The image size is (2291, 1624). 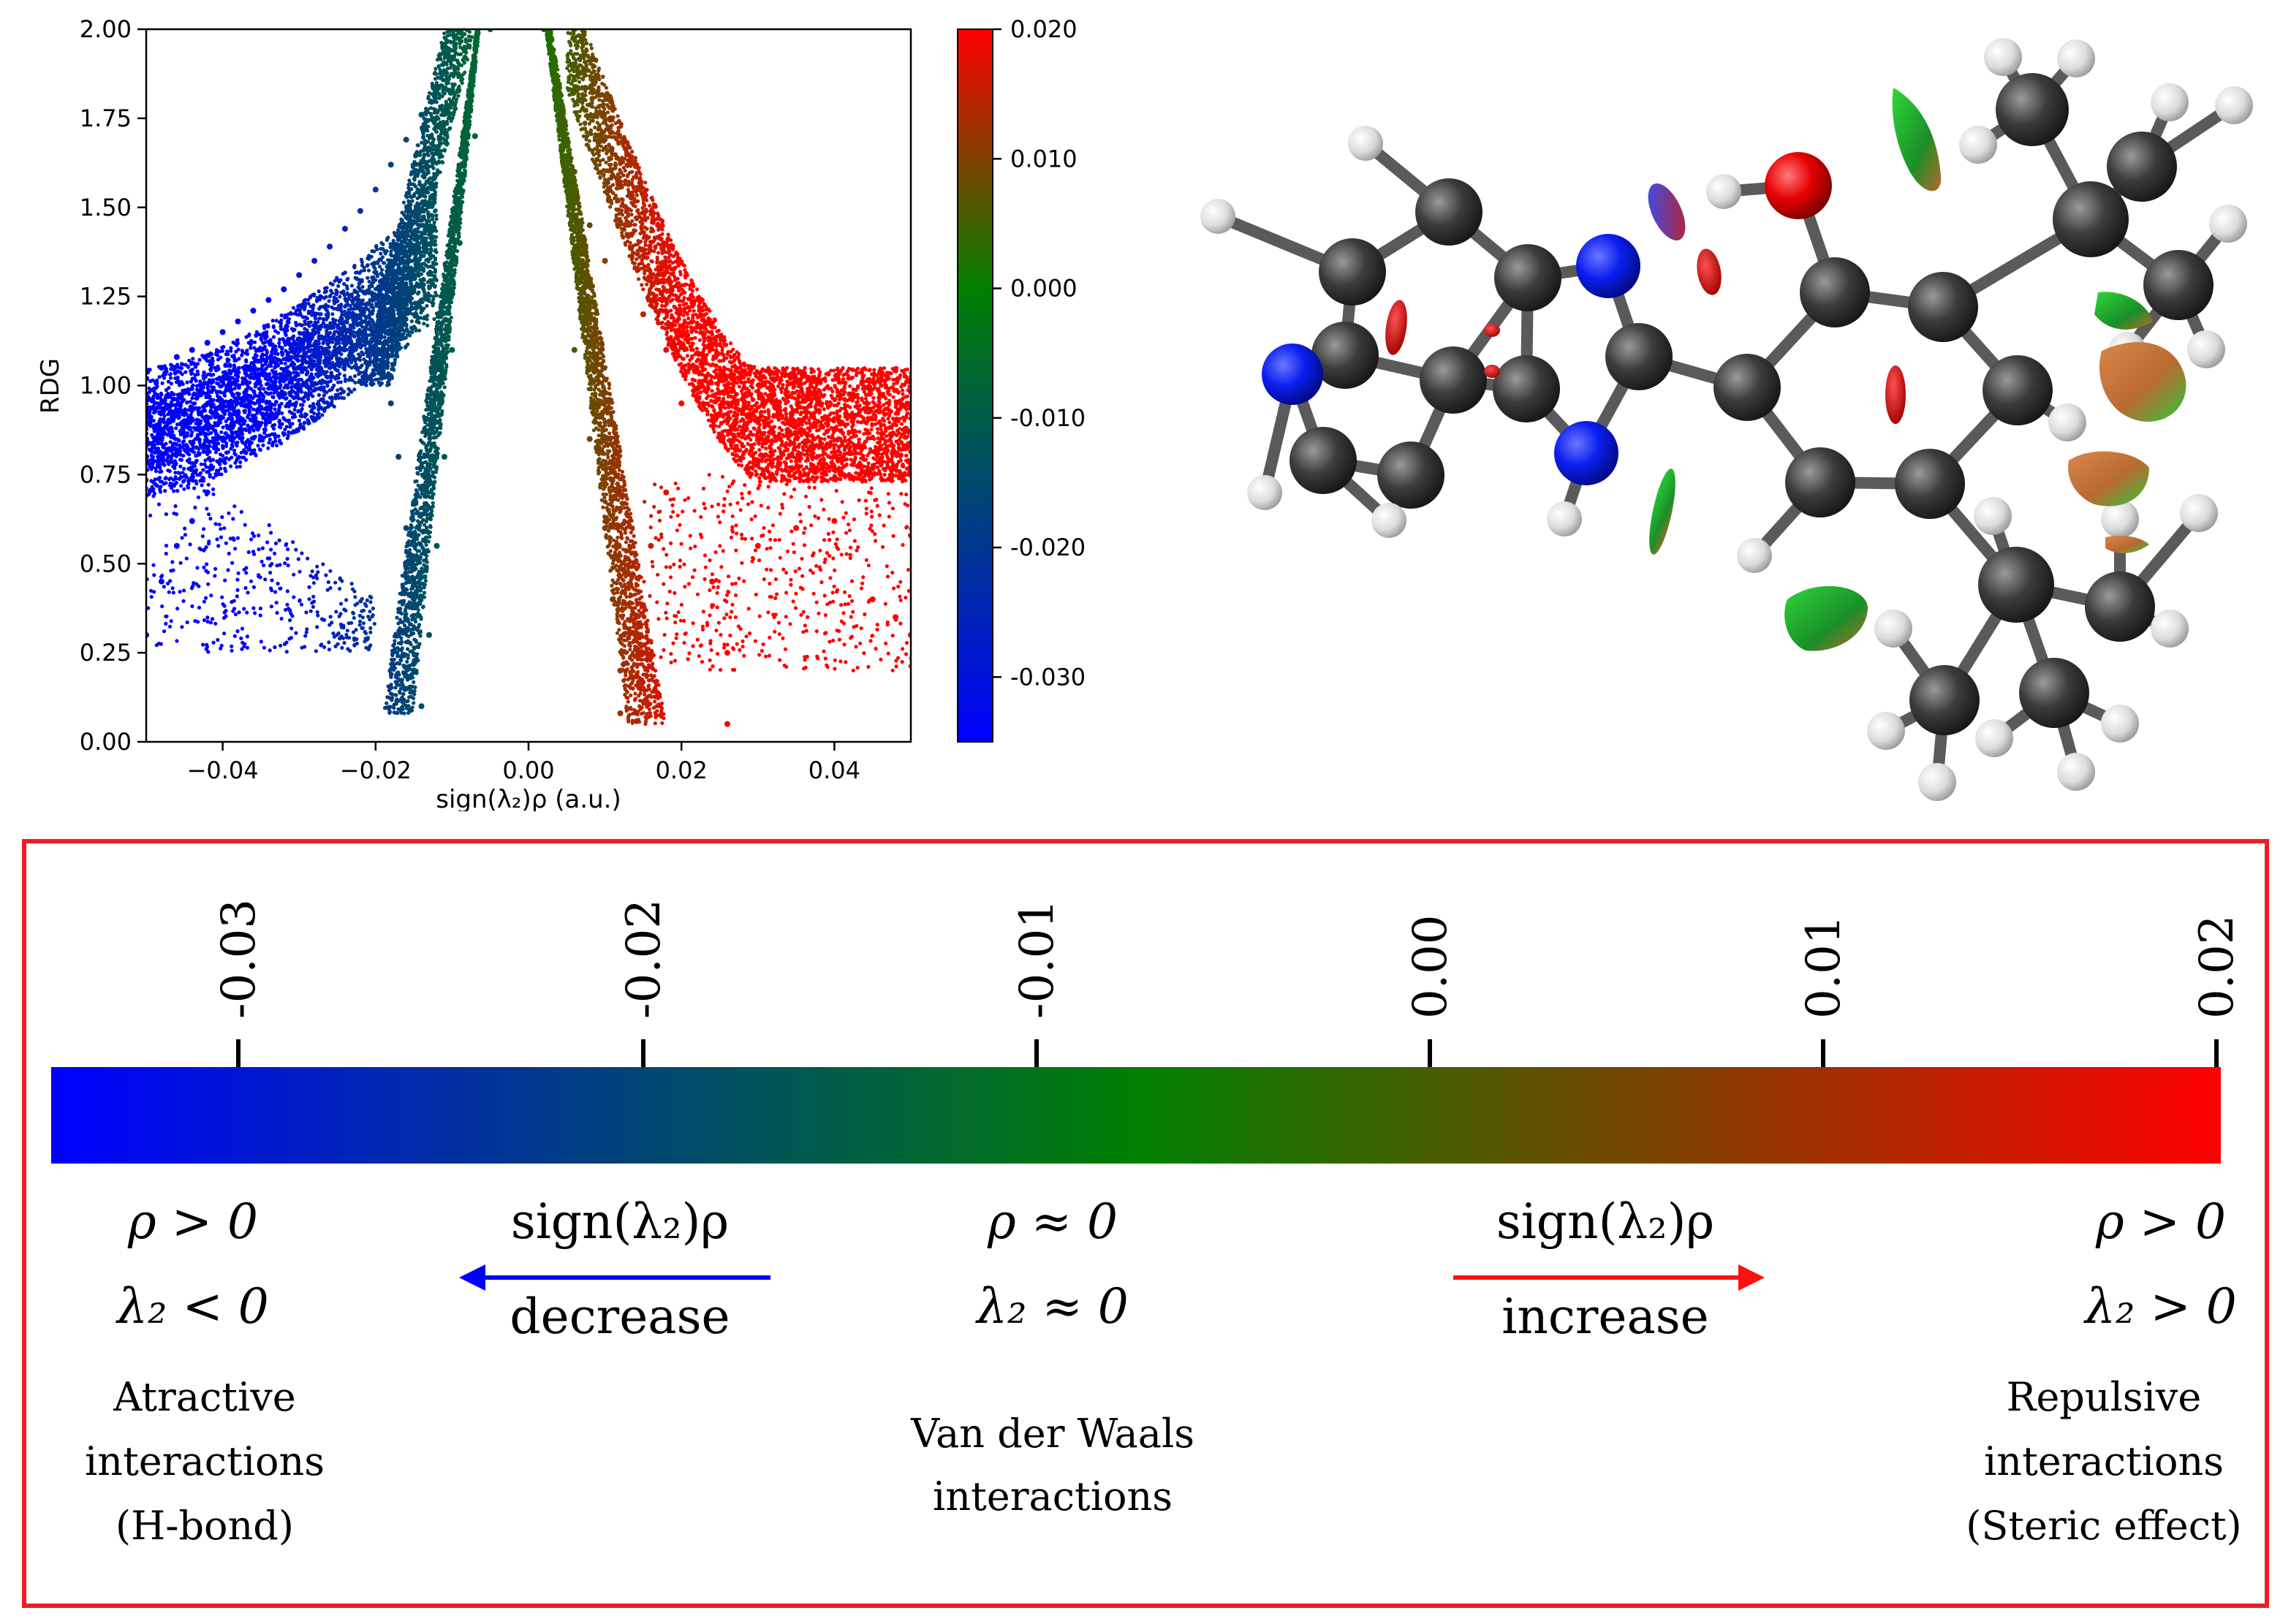 I want to click on color-scale-bar, so click(x=1136, y=1116).